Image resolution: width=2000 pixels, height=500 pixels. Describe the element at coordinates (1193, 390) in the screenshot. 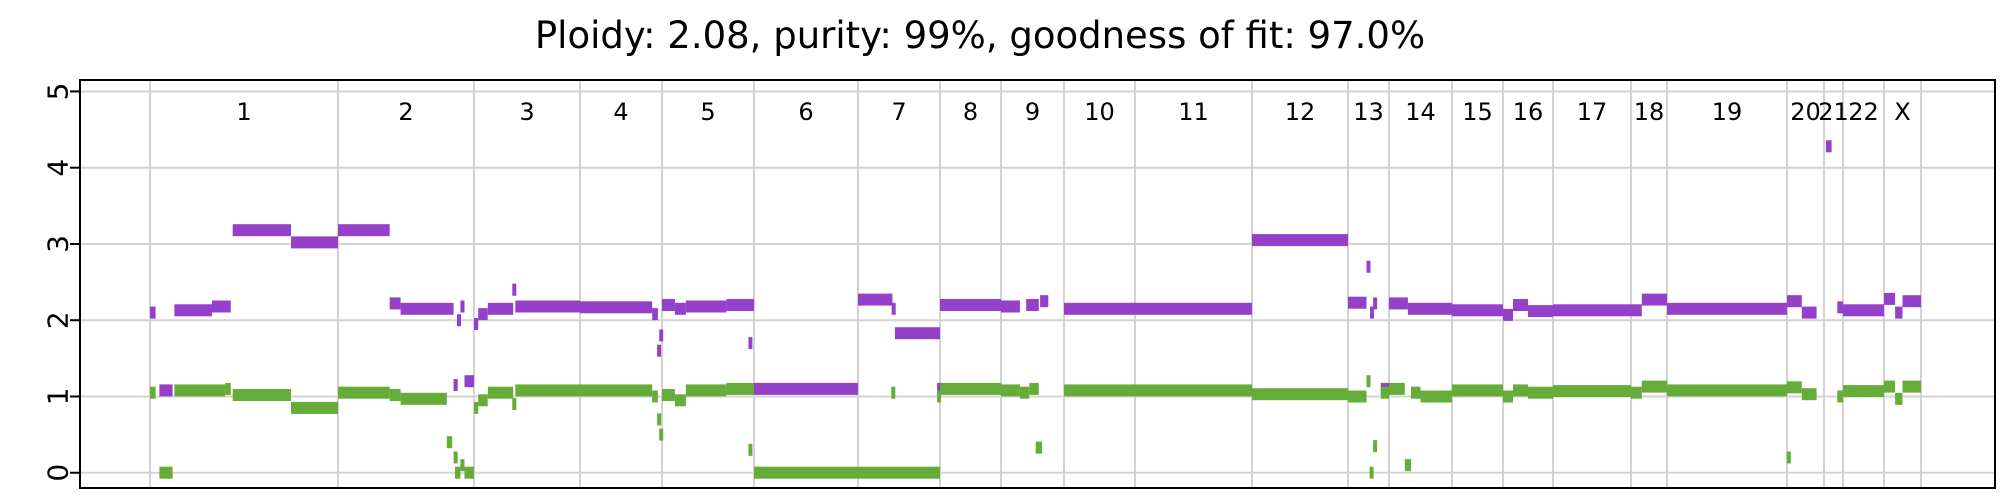

I see `minor-segment-chr11` at that location.